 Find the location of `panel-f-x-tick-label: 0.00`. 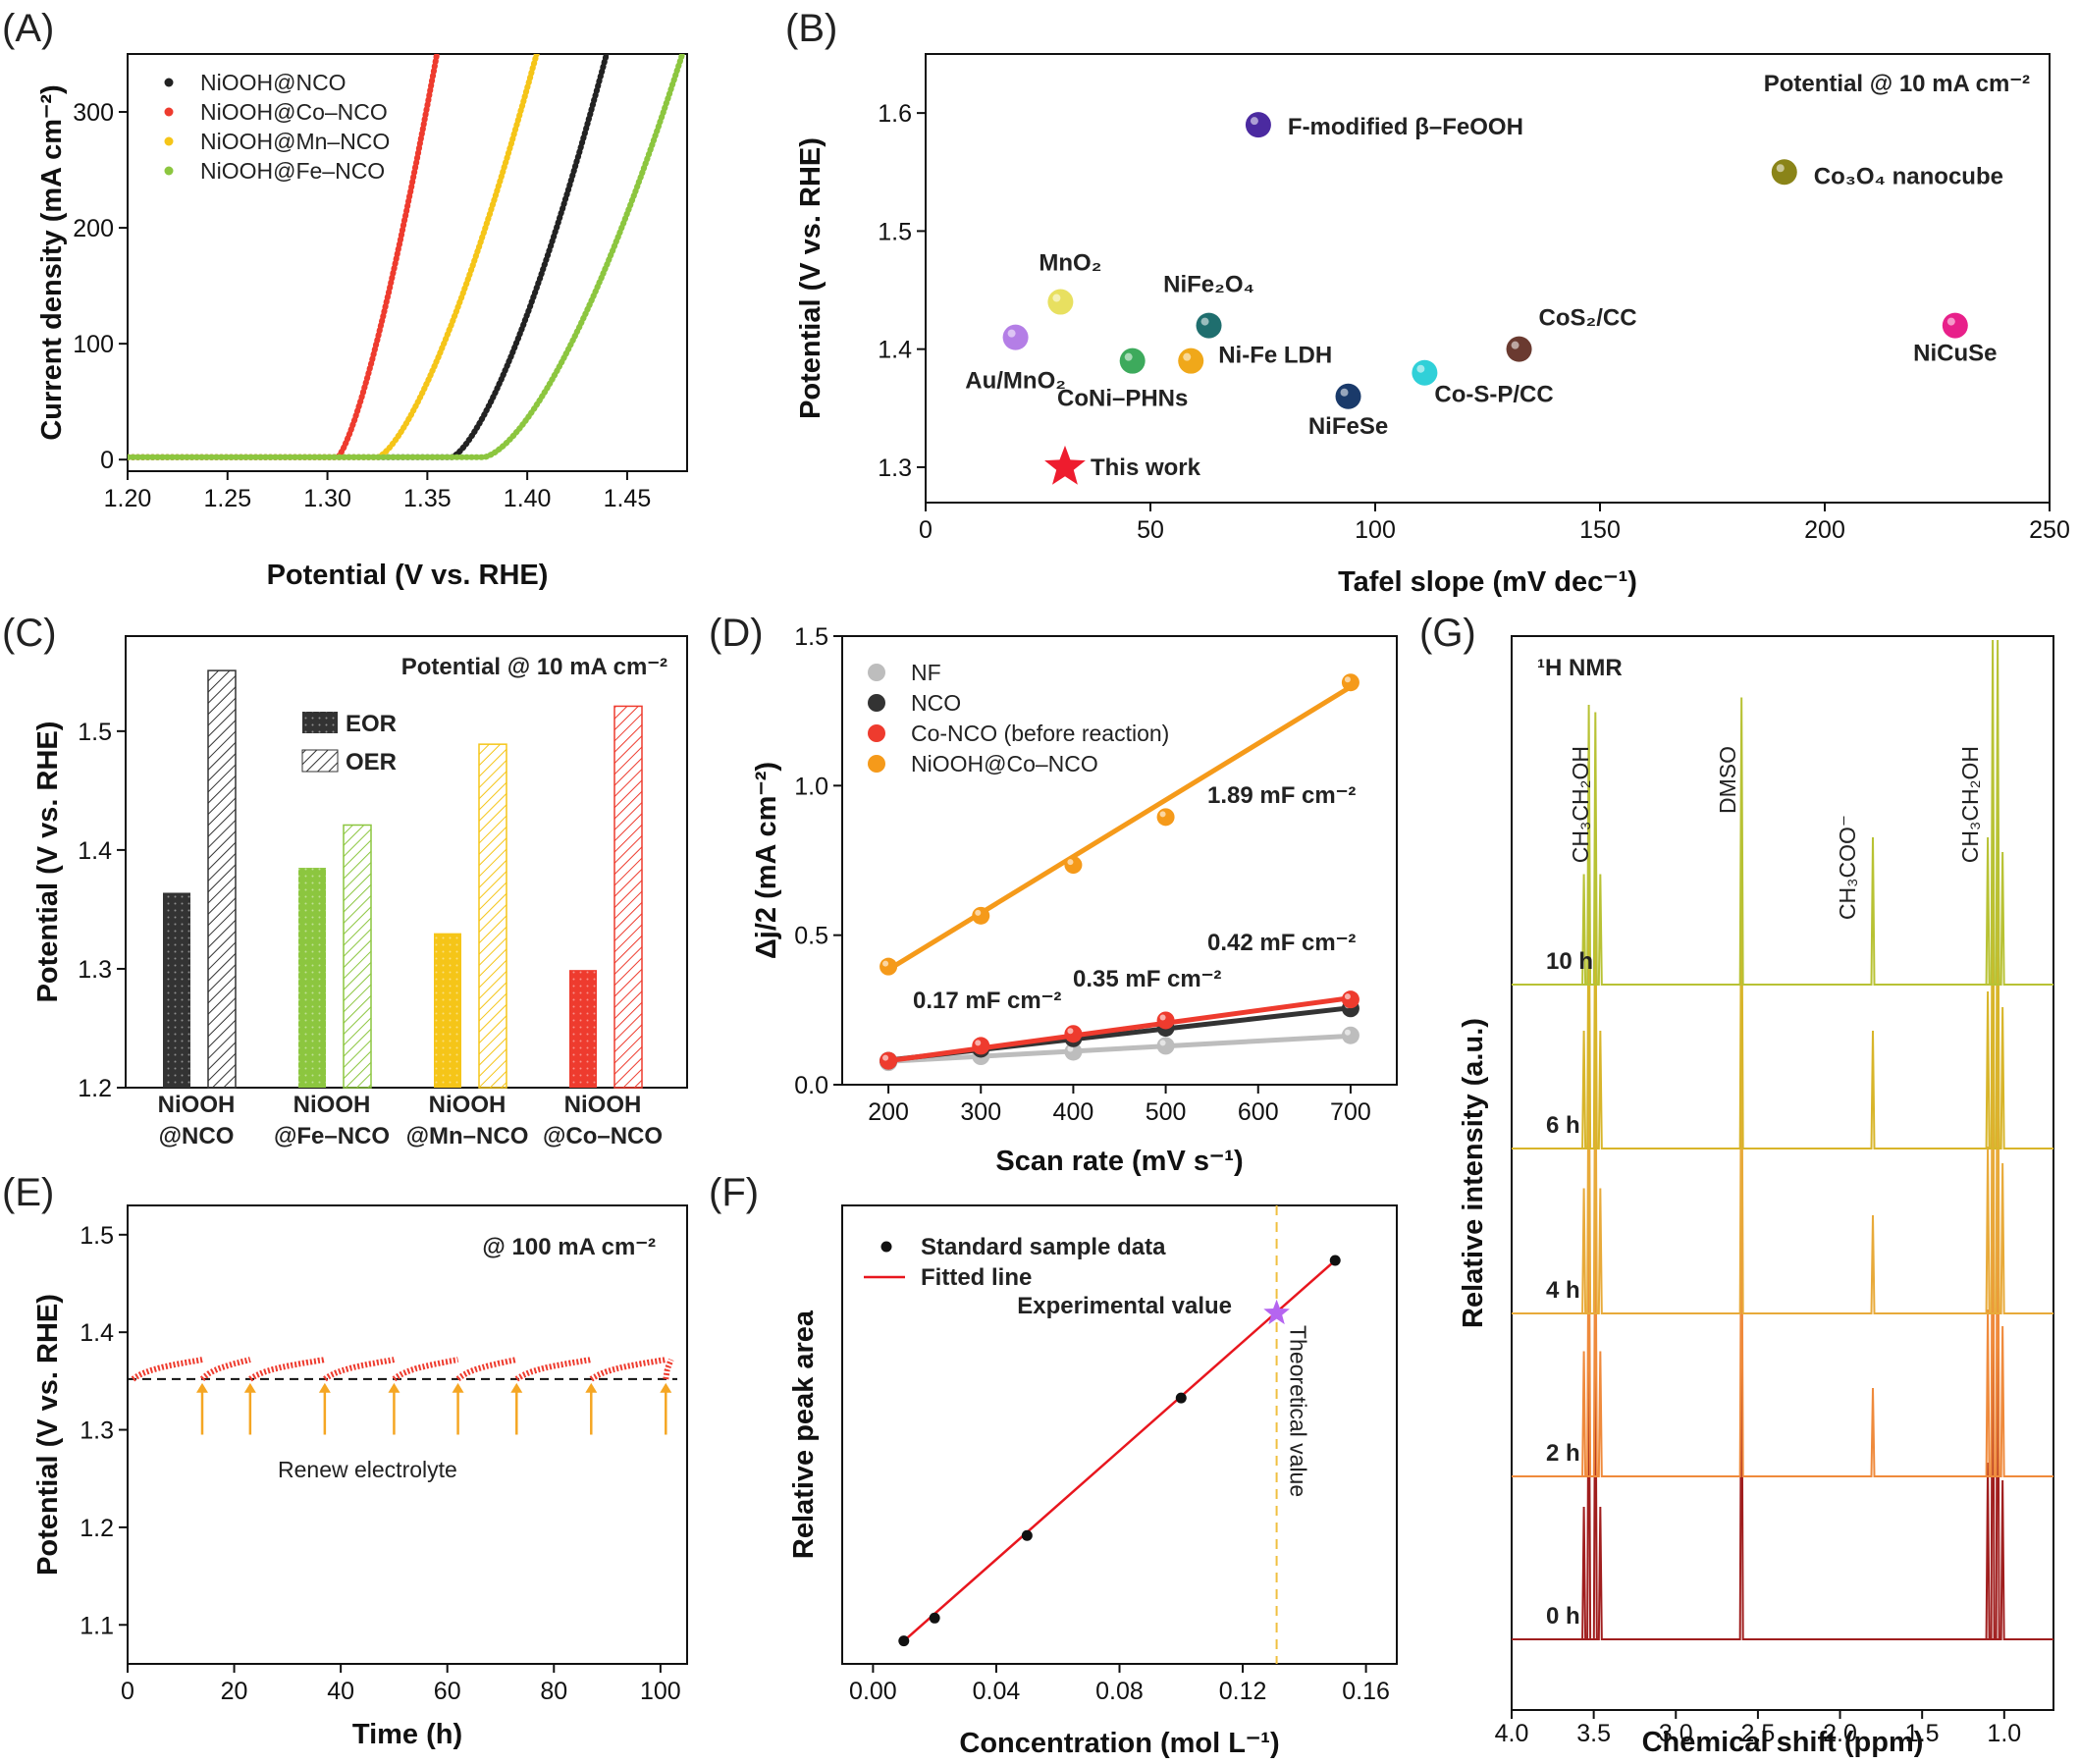

panel-f-x-tick-label: 0.00 is located at coordinates (873, 1691).